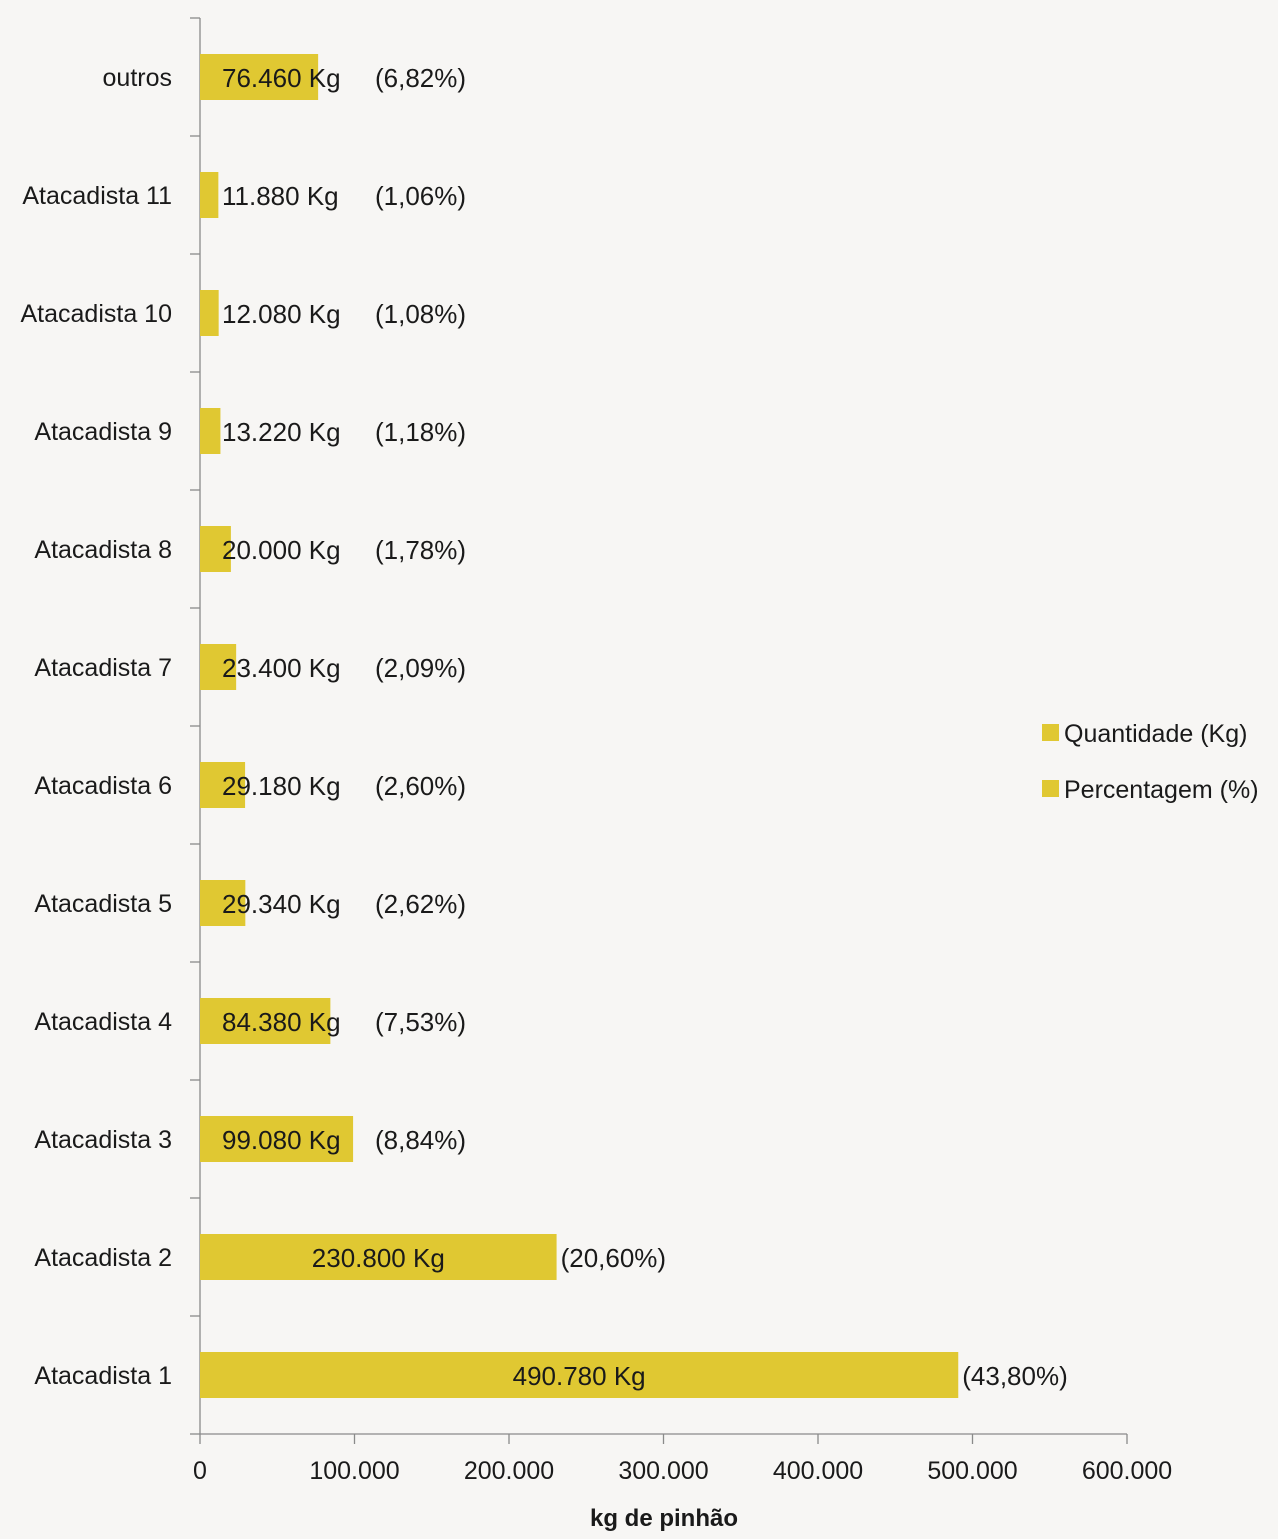  Describe the element at coordinates (200, 1471) in the screenshot. I see `x-tick-label: 0` at that location.